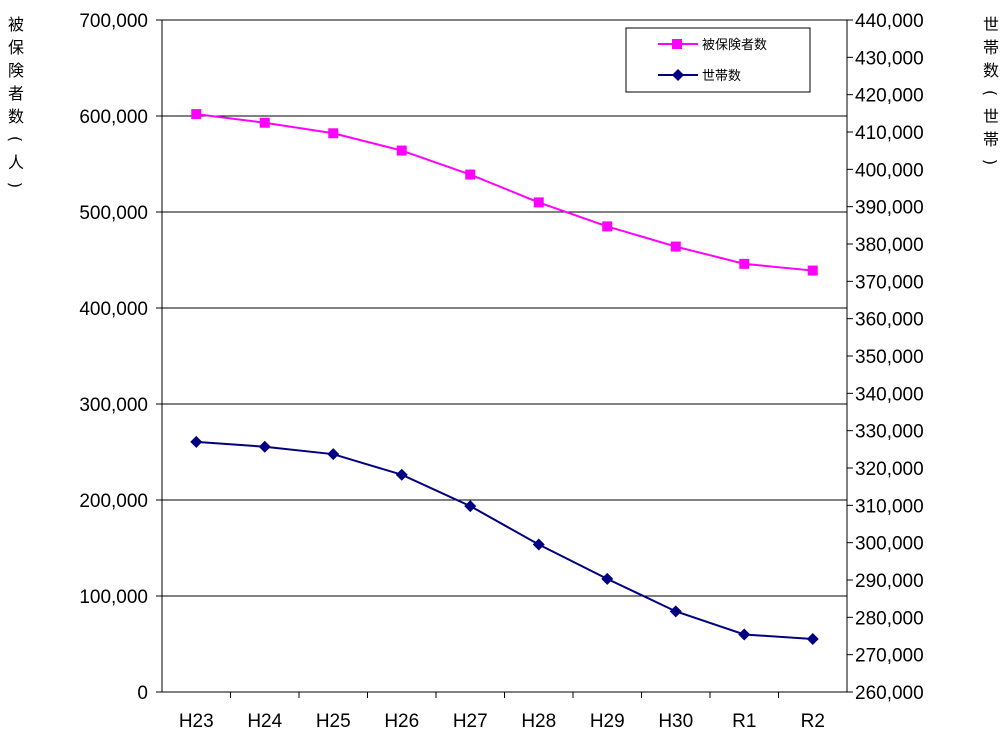  What do you see at coordinates (675, 721) in the screenshot?
I see `x-axis-tick-label: H30` at bounding box center [675, 721].